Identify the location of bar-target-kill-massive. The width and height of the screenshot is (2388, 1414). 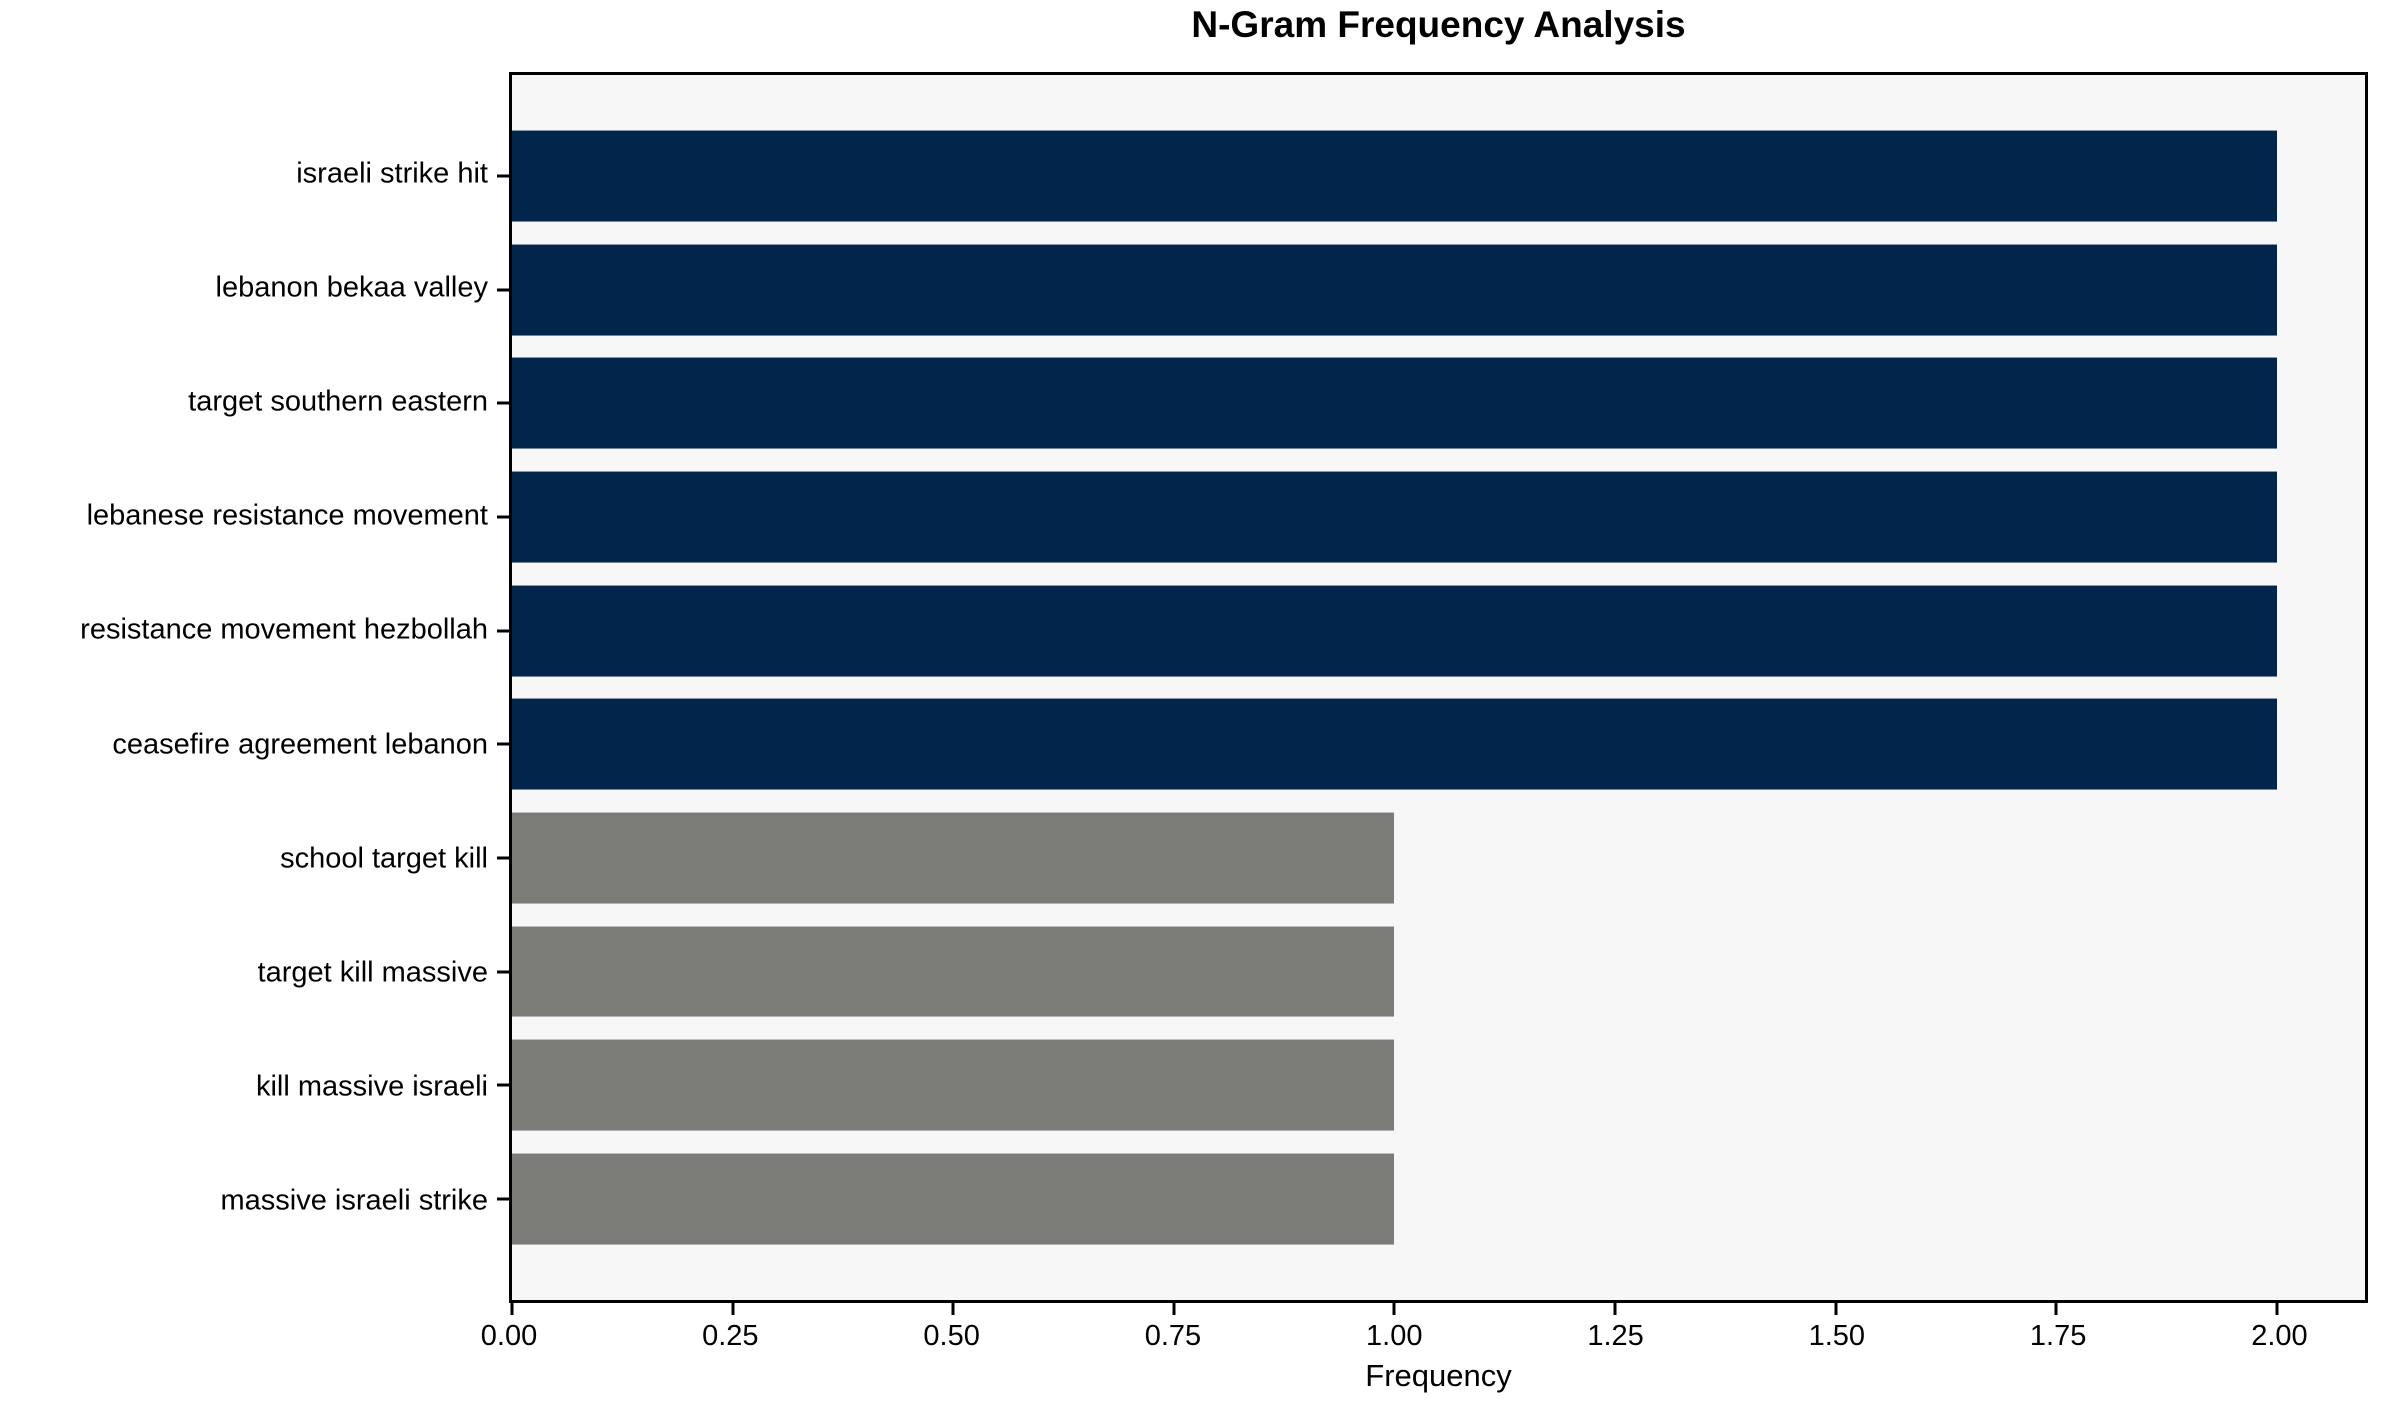
(953, 972).